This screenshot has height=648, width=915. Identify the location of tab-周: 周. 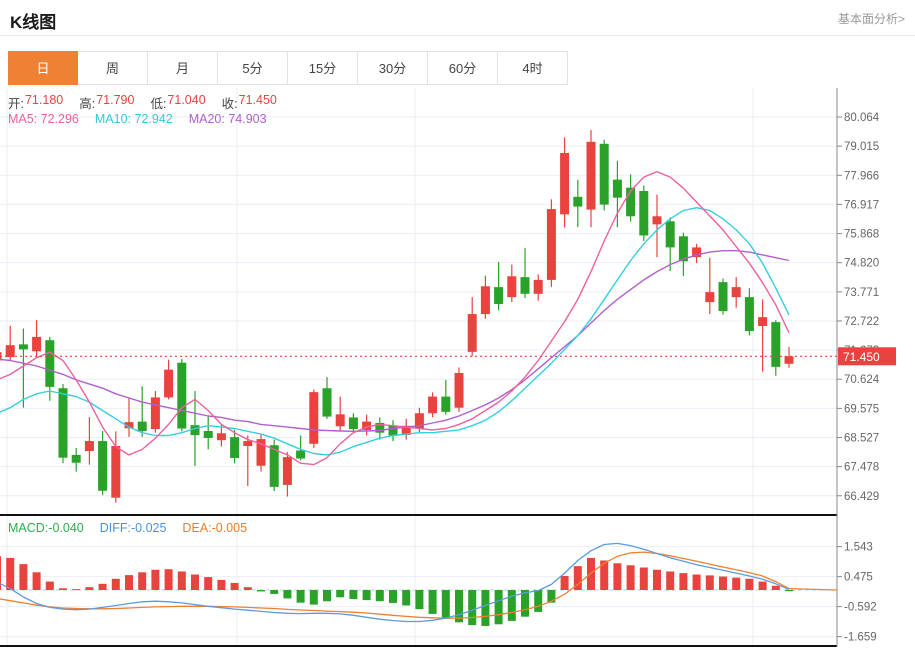
(113, 68).